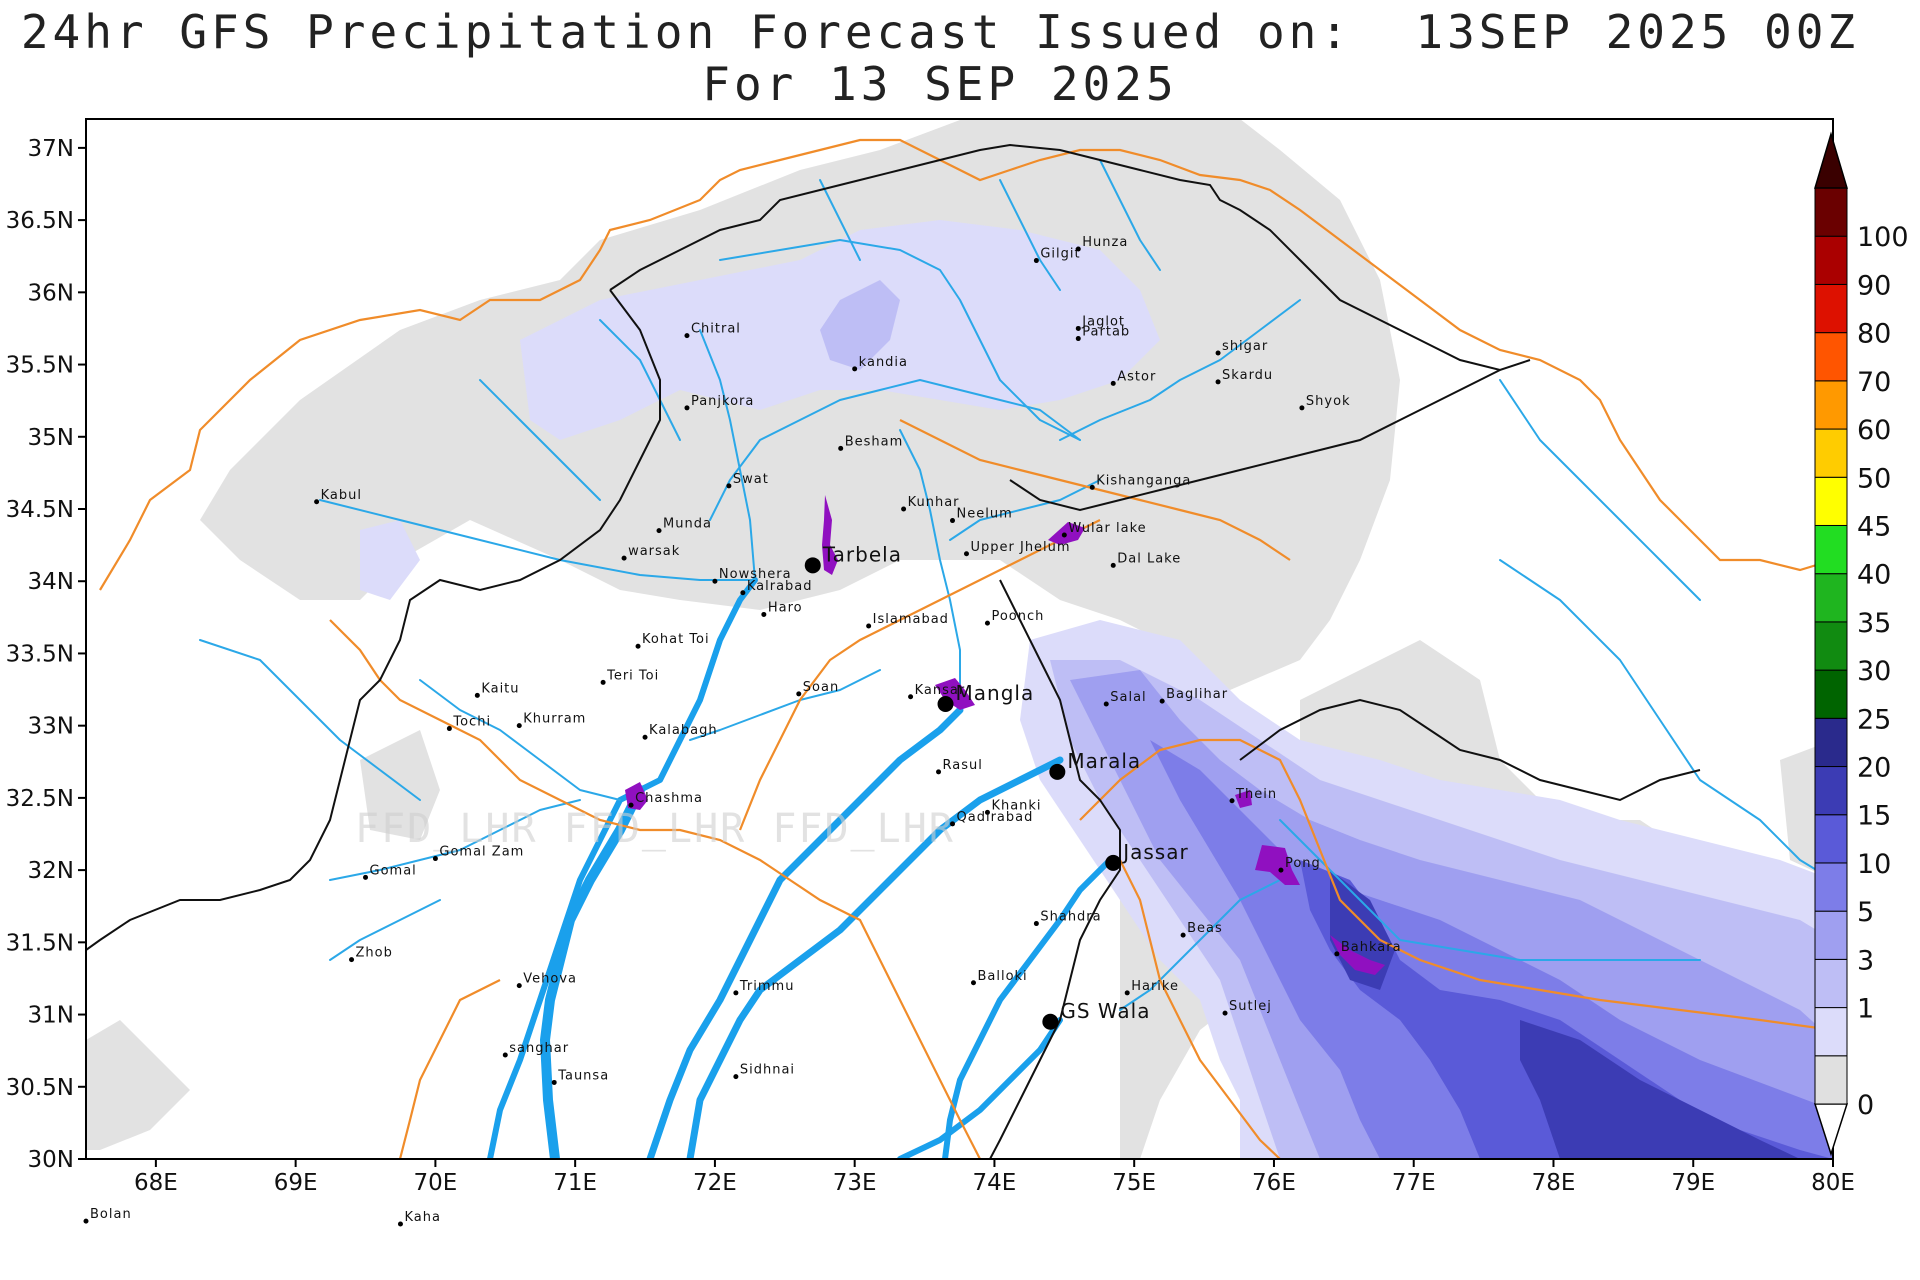  I want to click on river-jhelum, so click(805, 932).